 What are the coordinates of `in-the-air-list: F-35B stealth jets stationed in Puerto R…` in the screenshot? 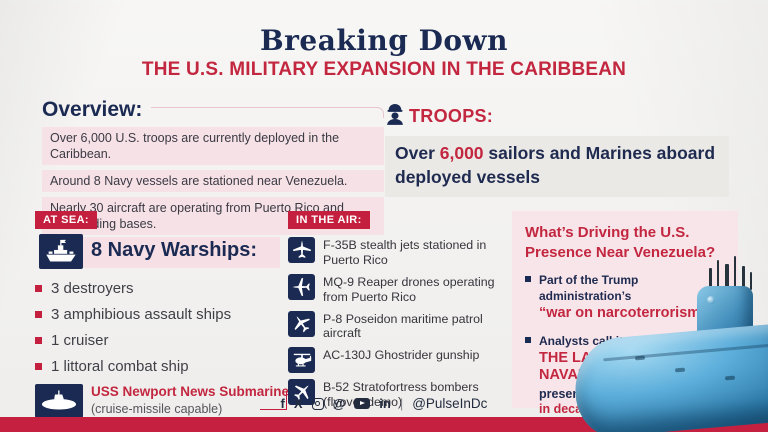 It's located at (392, 323).